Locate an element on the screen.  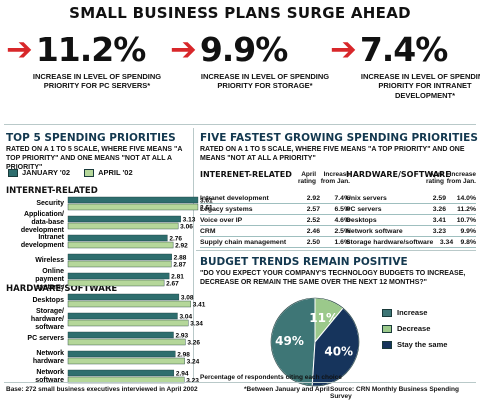
bar-value-label: 2.88 is located at coordinates (180, 258).